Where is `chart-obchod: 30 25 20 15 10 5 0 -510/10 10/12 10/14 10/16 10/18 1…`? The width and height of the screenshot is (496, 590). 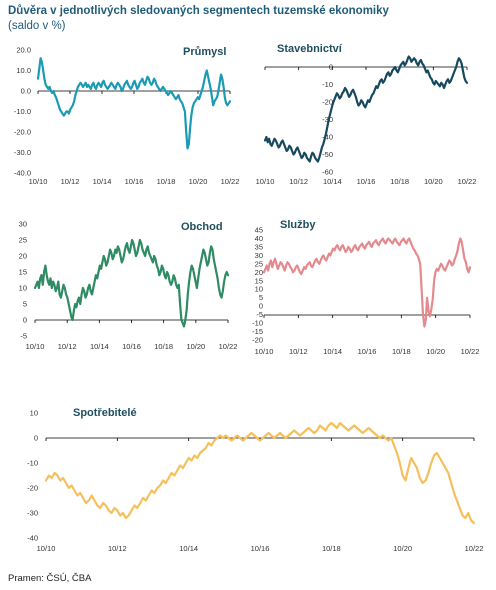
chart-obchod: 30 25 20 15 10 5 0 -510/10 10/12 10/14 10/16 10/18 1… is located at coordinates (128, 286).